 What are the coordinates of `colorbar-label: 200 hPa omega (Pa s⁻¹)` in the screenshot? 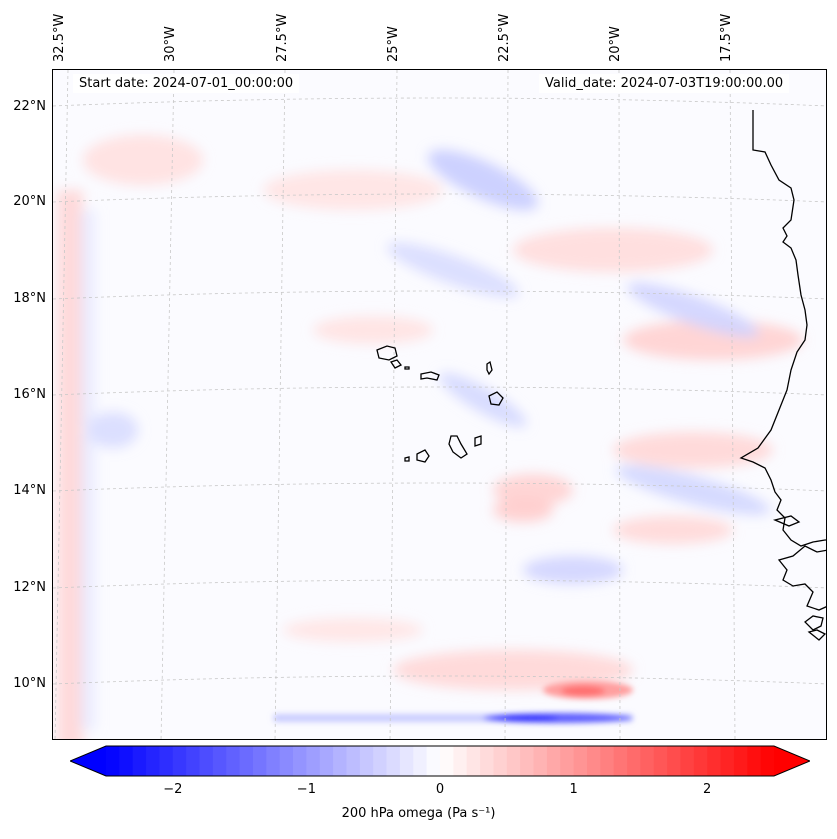 It's located at (418, 813).